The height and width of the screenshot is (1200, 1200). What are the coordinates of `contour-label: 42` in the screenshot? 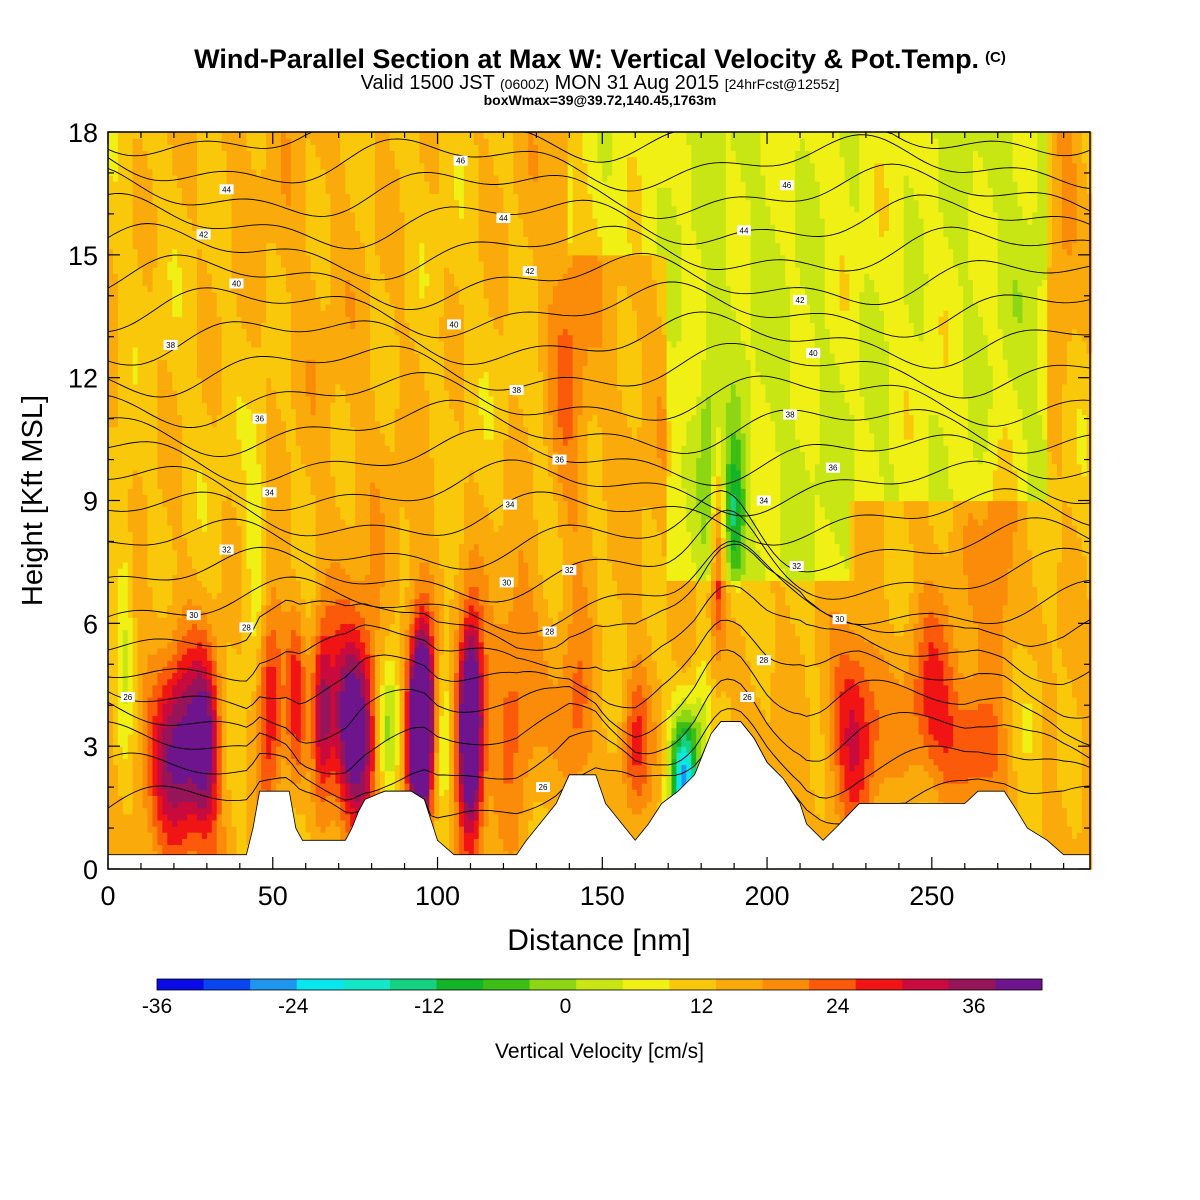 It's located at (529, 271).